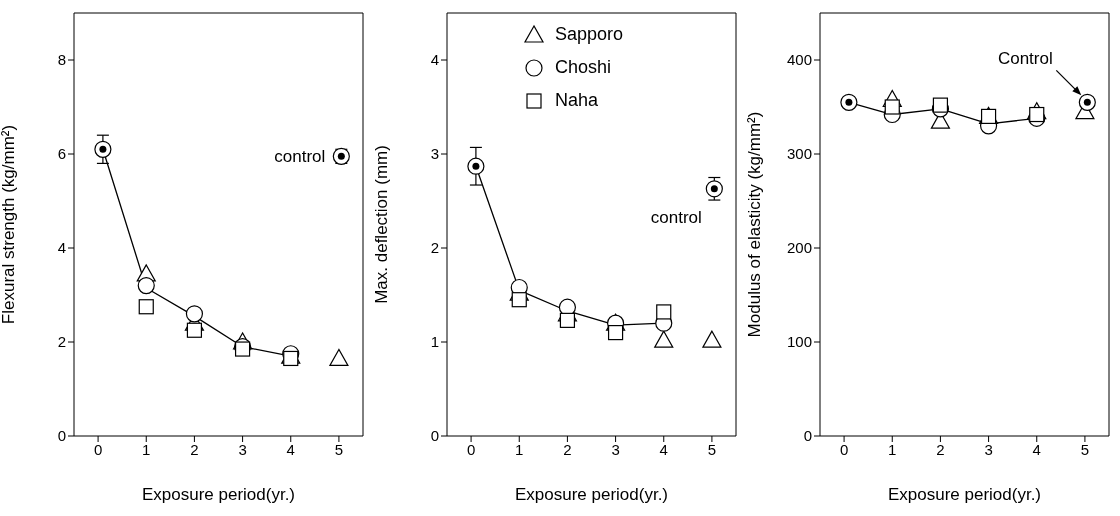 The height and width of the screenshot is (516, 1120). I want to click on y-tick-label: 6, so click(61, 154).